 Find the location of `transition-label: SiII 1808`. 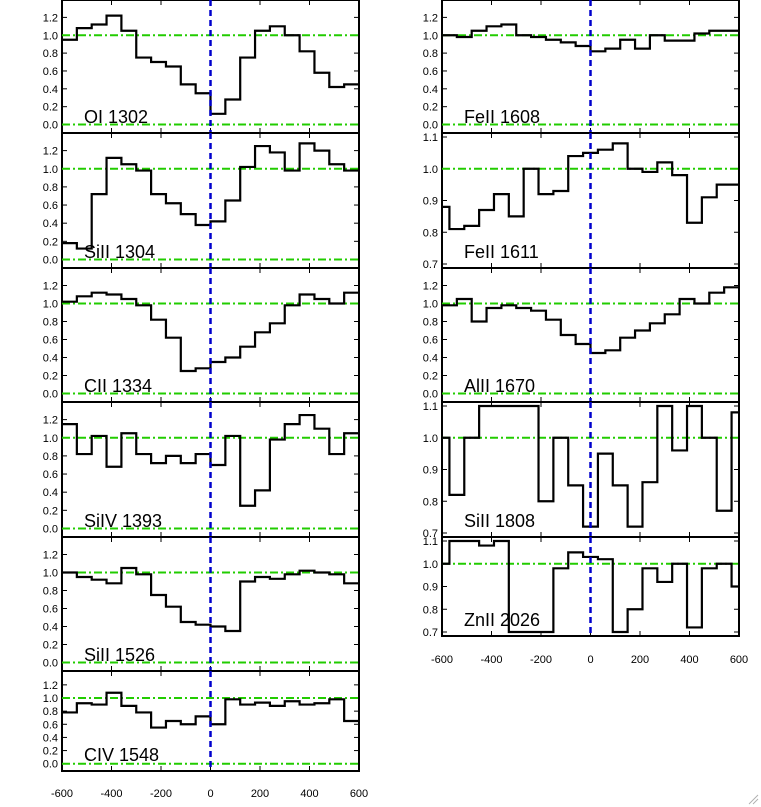

transition-label: SiII 1808 is located at coordinates (499, 521).